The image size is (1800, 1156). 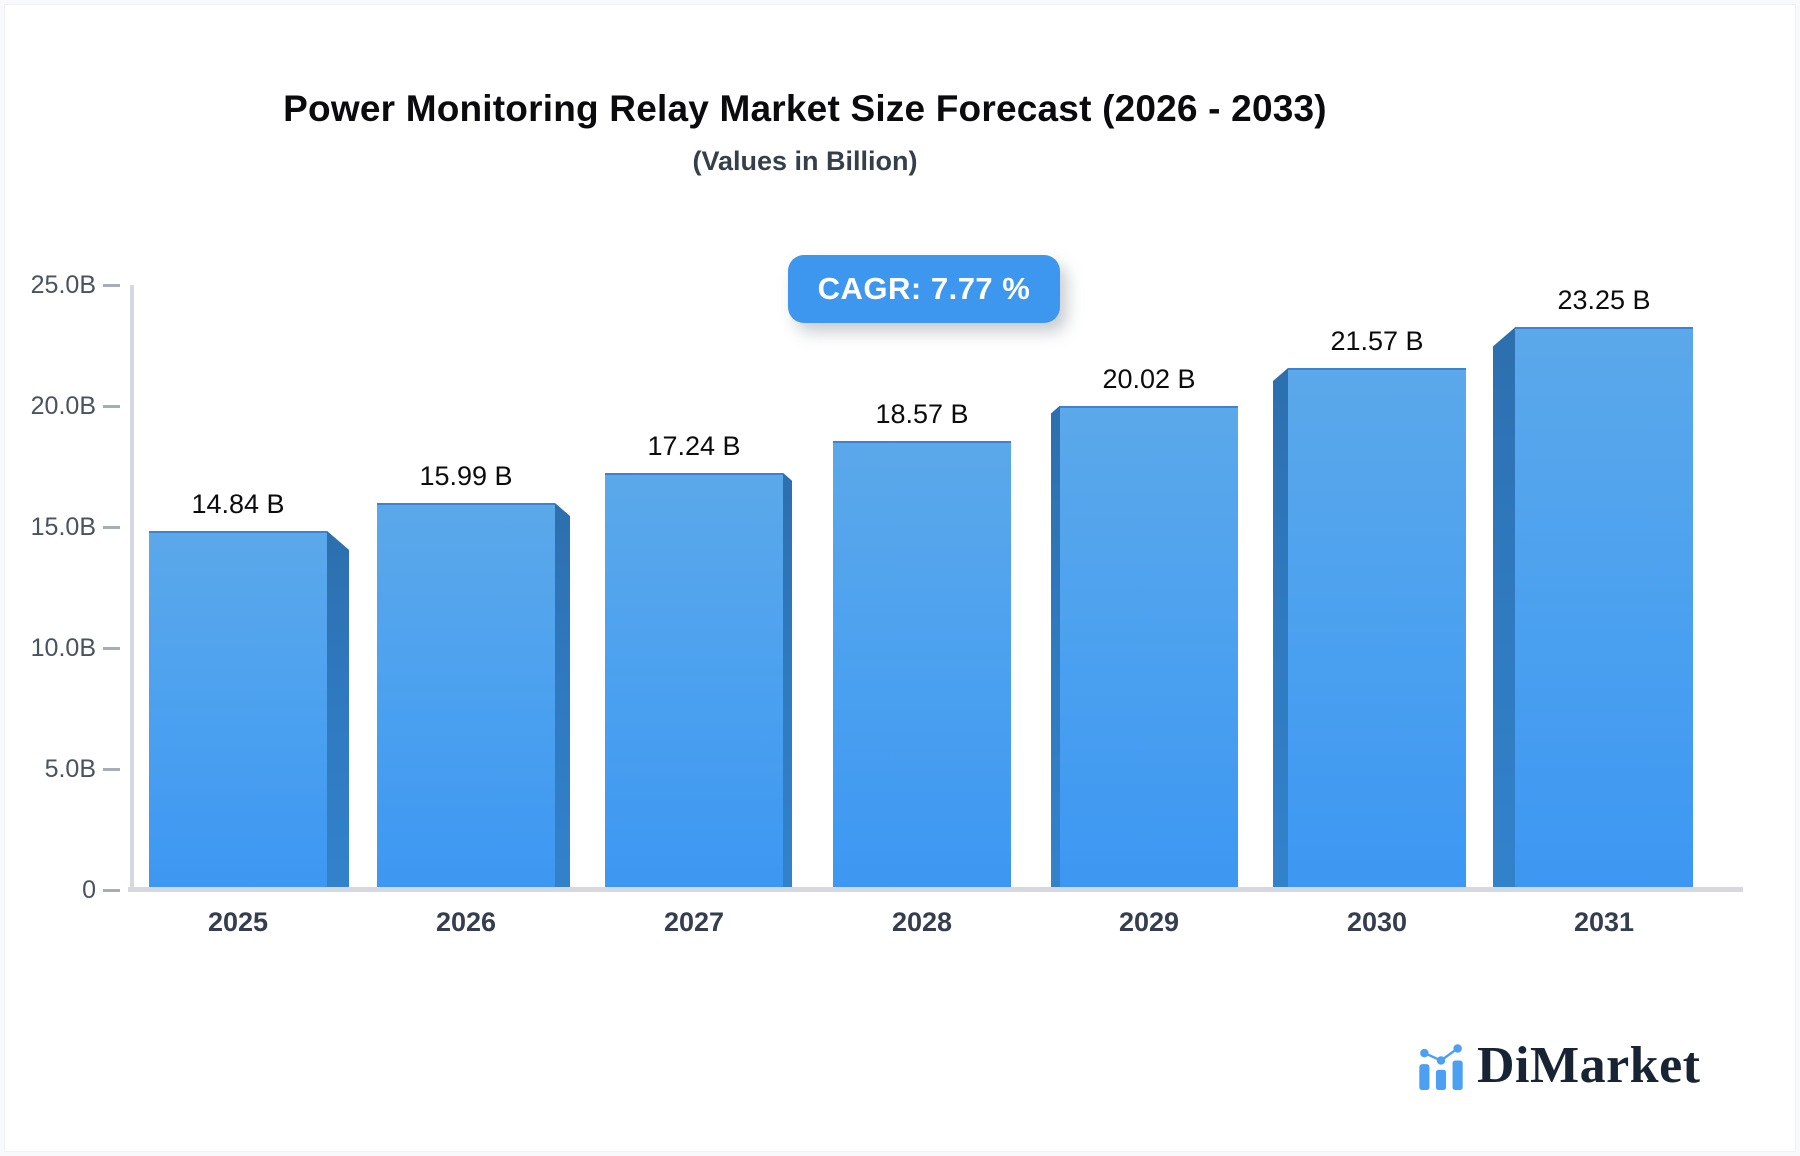 What do you see at coordinates (1441, 1067) in the screenshot?
I see `mini-bar-chart-trend-icon` at bounding box center [1441, 1067].